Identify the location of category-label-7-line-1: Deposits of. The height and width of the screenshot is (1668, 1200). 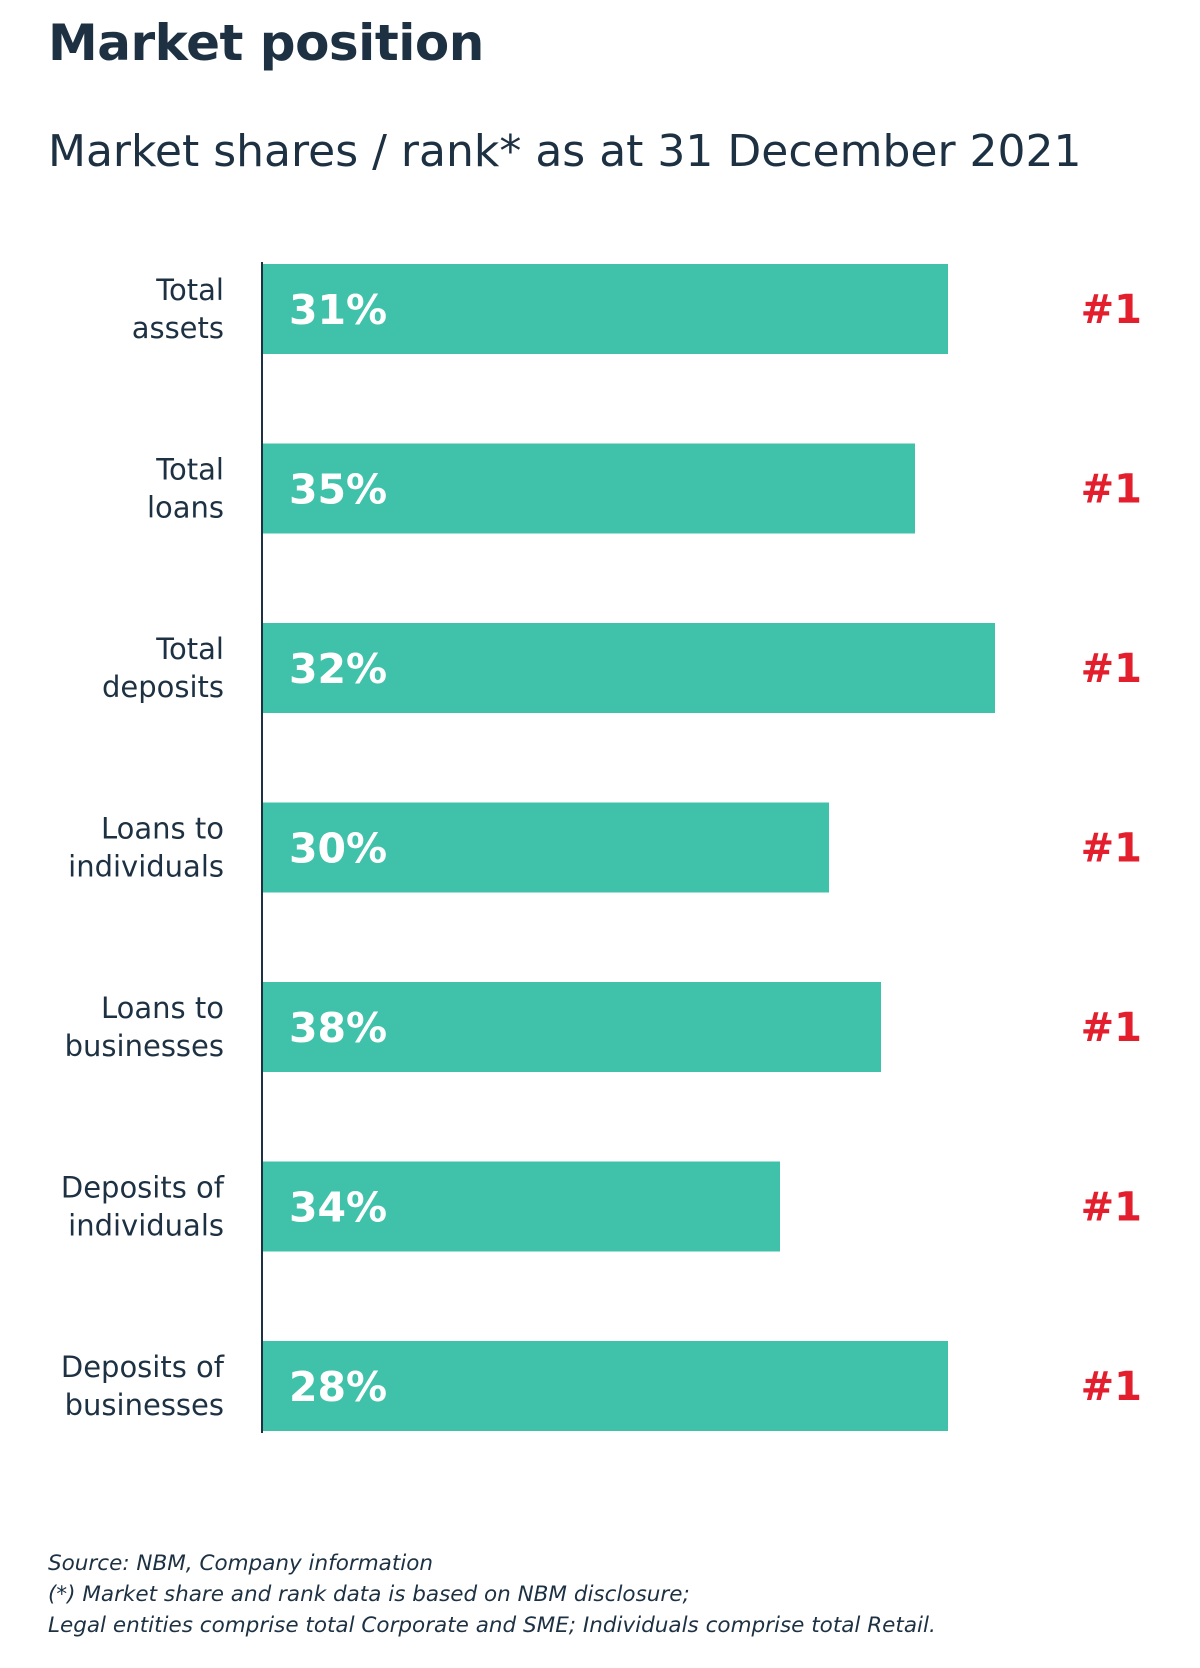
(143, 1367).